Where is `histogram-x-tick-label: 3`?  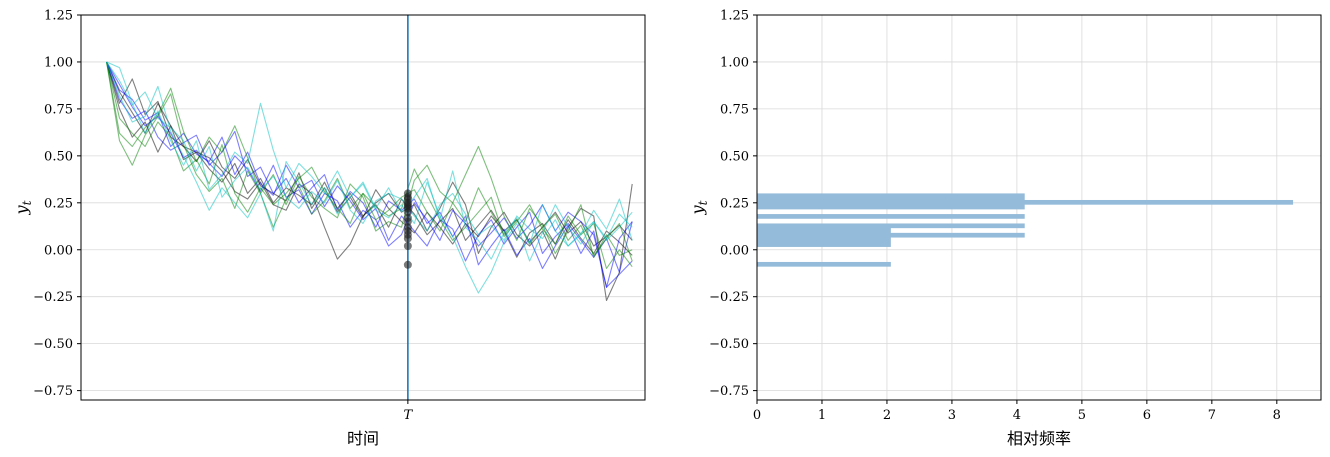
histogram-x-tick-label: 3 is located at coordinates (952, 415).